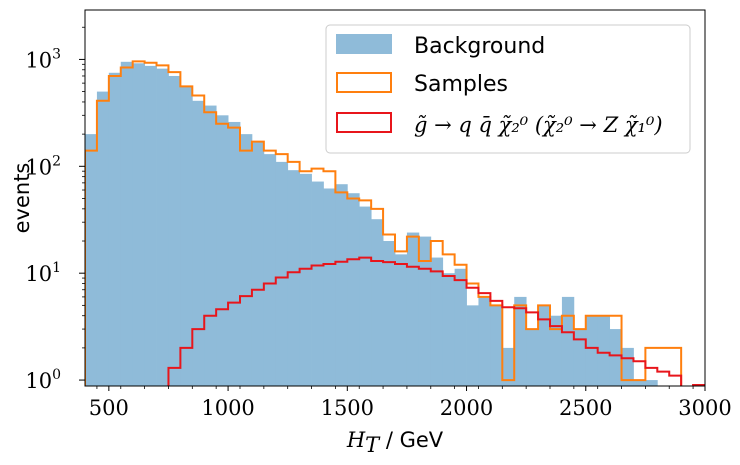 This screenshot has height=465, width=740. I want to click on legend-label-samples: Samples, so click(461, 84).